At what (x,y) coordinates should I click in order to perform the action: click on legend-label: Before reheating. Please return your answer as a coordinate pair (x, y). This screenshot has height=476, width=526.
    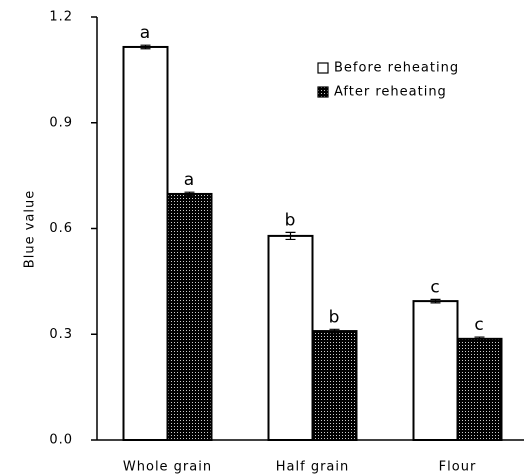
    Looking at the image, I should click on (396, 68).